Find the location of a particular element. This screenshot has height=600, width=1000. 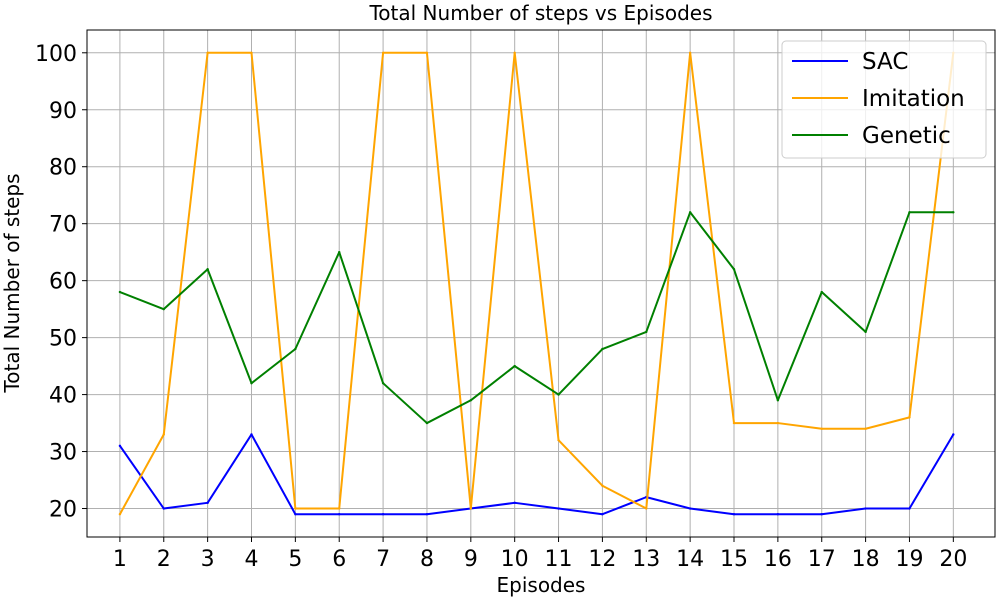

x-tick-label: 19 is located at coordinates (909, 559).